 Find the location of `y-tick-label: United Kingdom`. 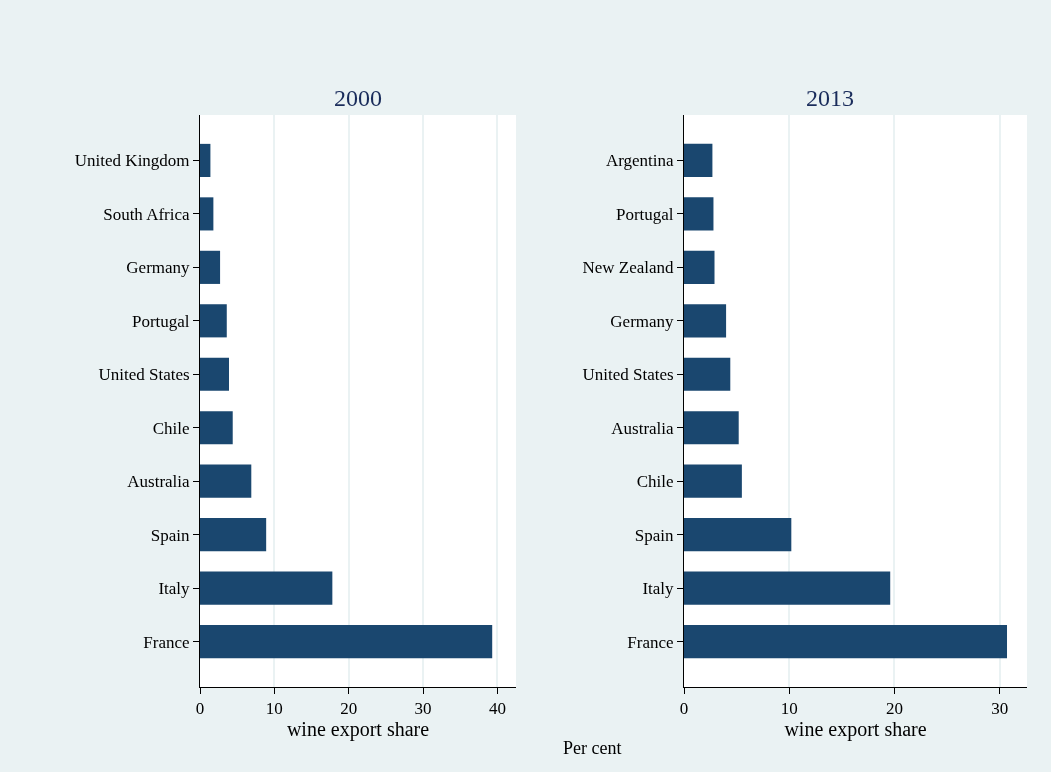

y-tick-label: United Kingdom is located at coordinates (132, 161).